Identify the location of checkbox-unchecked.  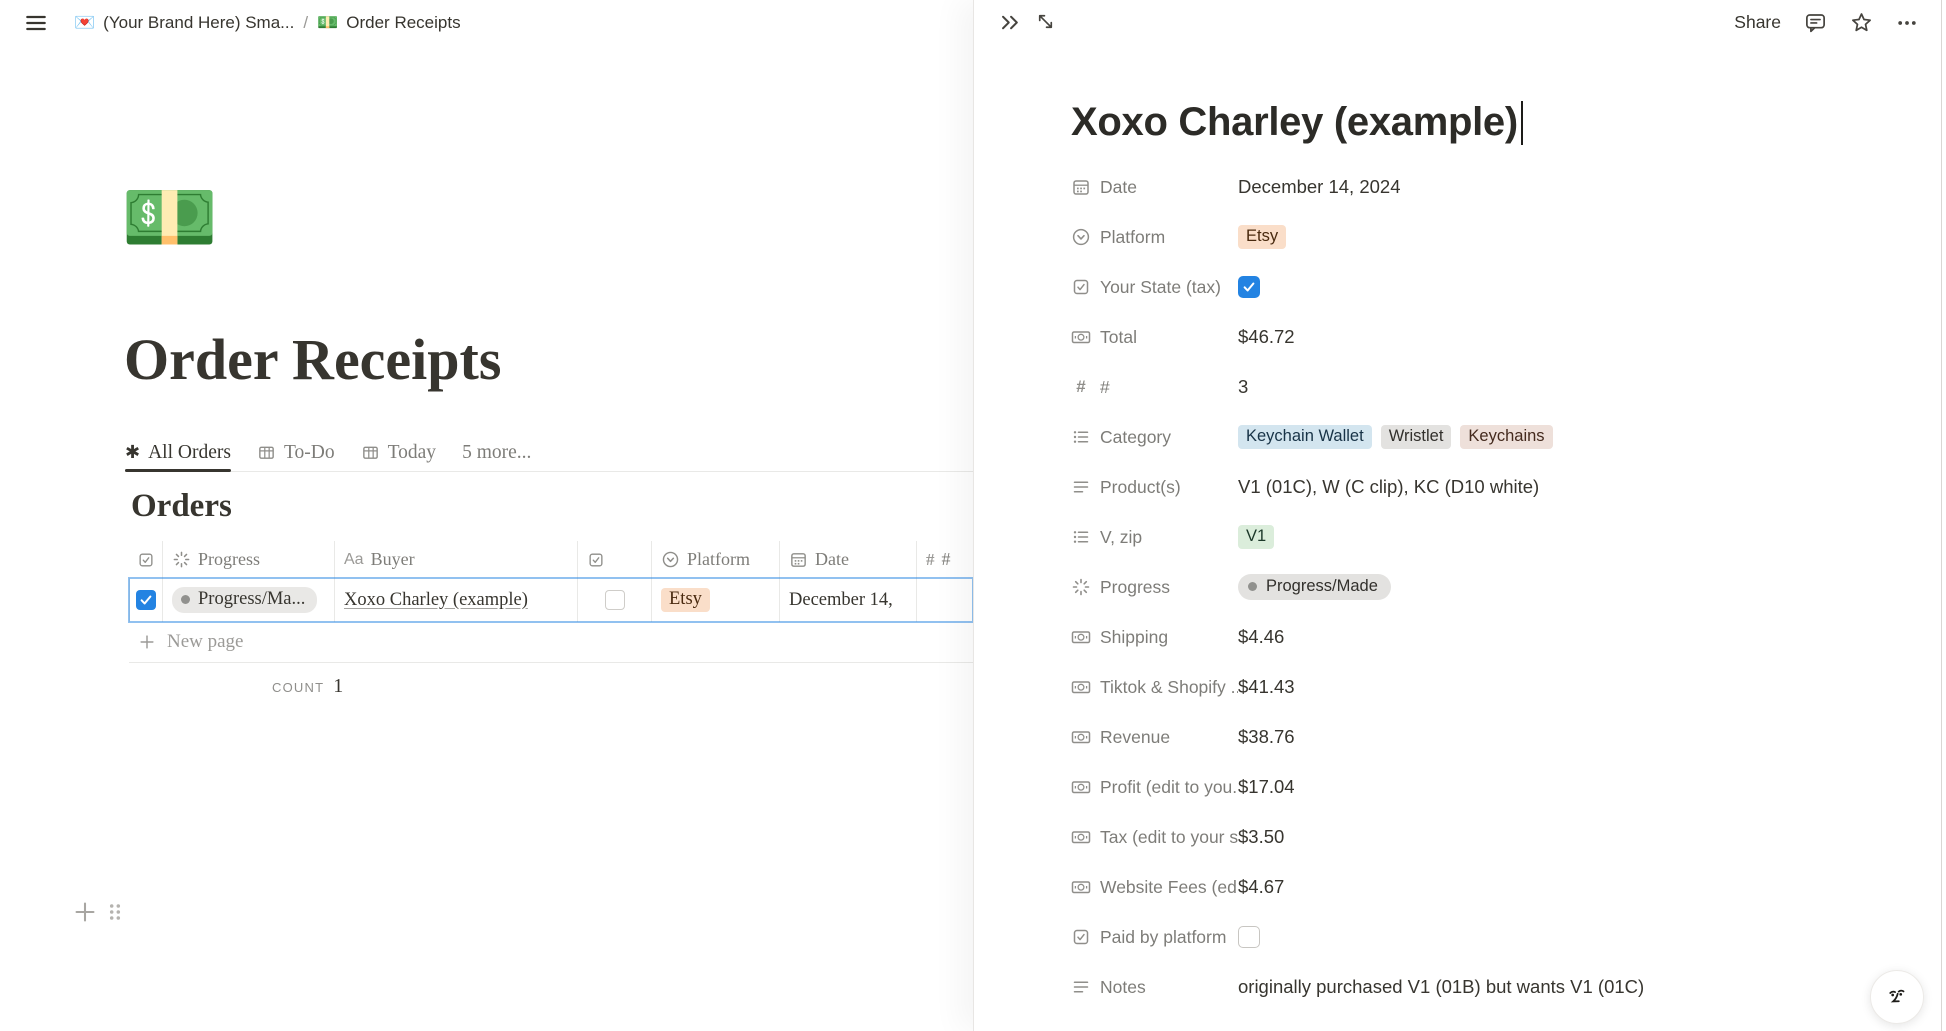
(1249, 937).